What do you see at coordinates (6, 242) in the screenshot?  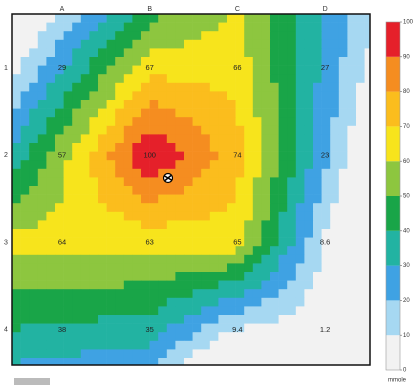 I see `row-label: 3` at bounding box center [6, 242].